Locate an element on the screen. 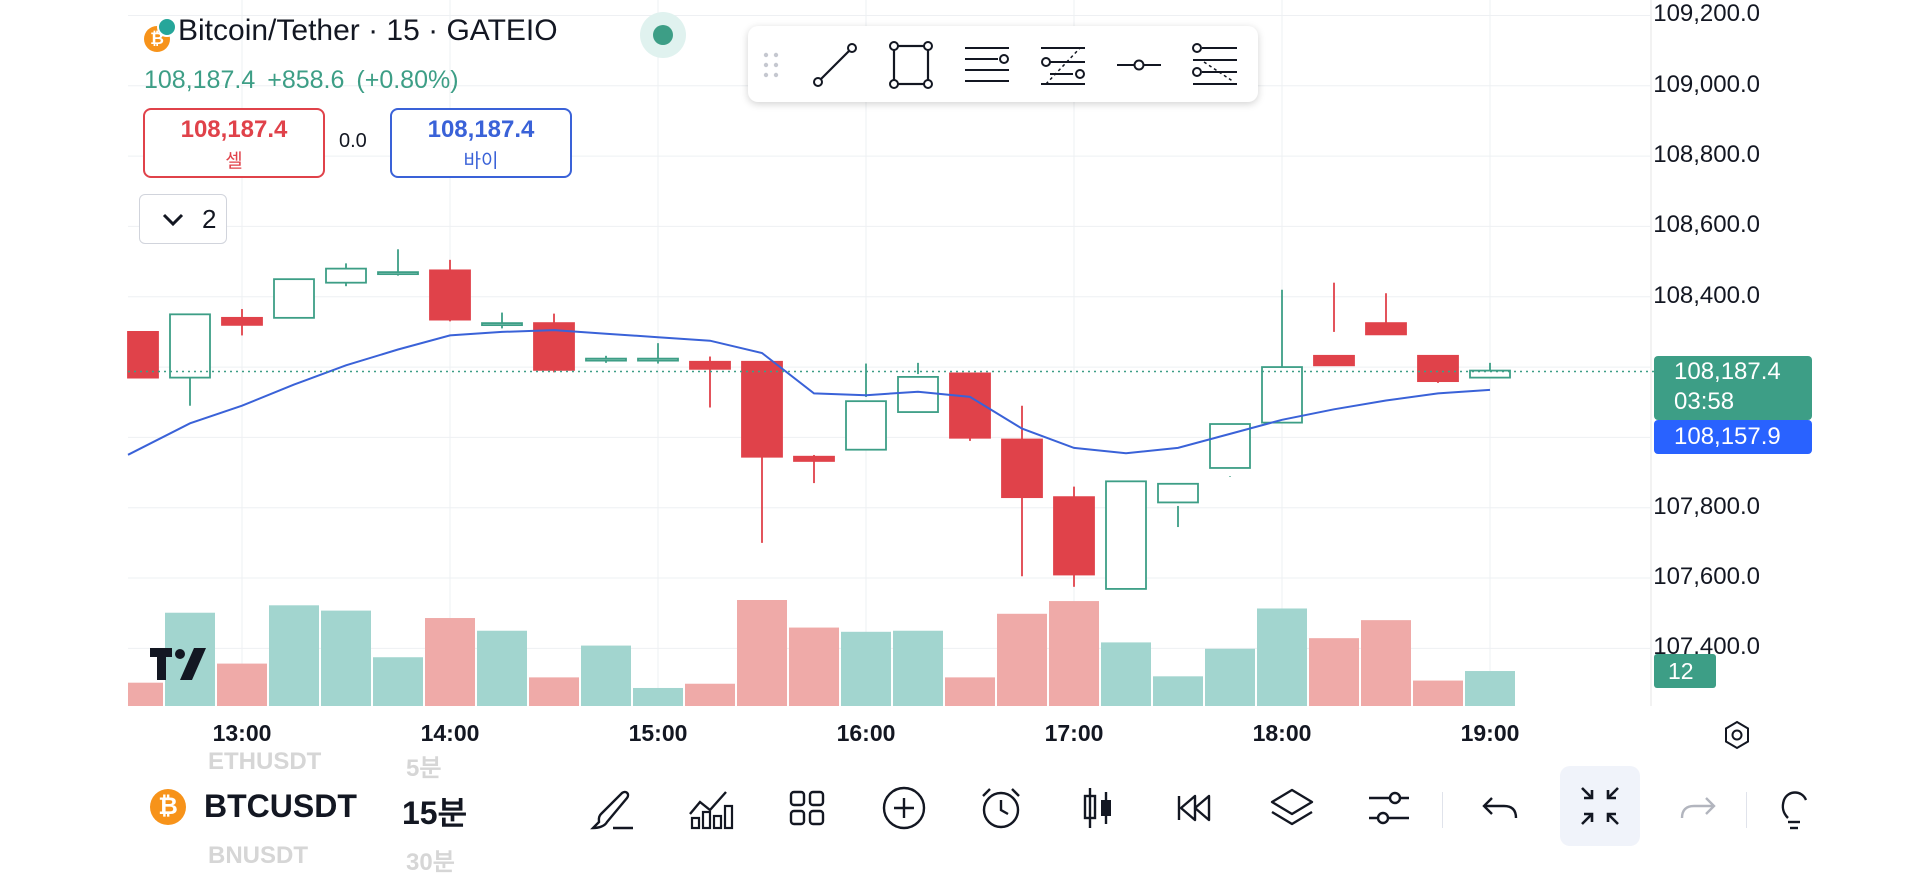 The image size is (1920, 884). symbol-picker-next: BNUSDT is located at coordinates (258, 855).